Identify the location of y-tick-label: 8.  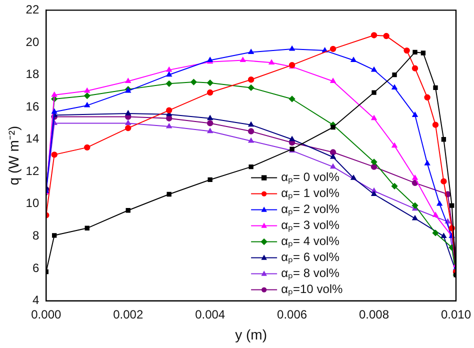
(36, 235).